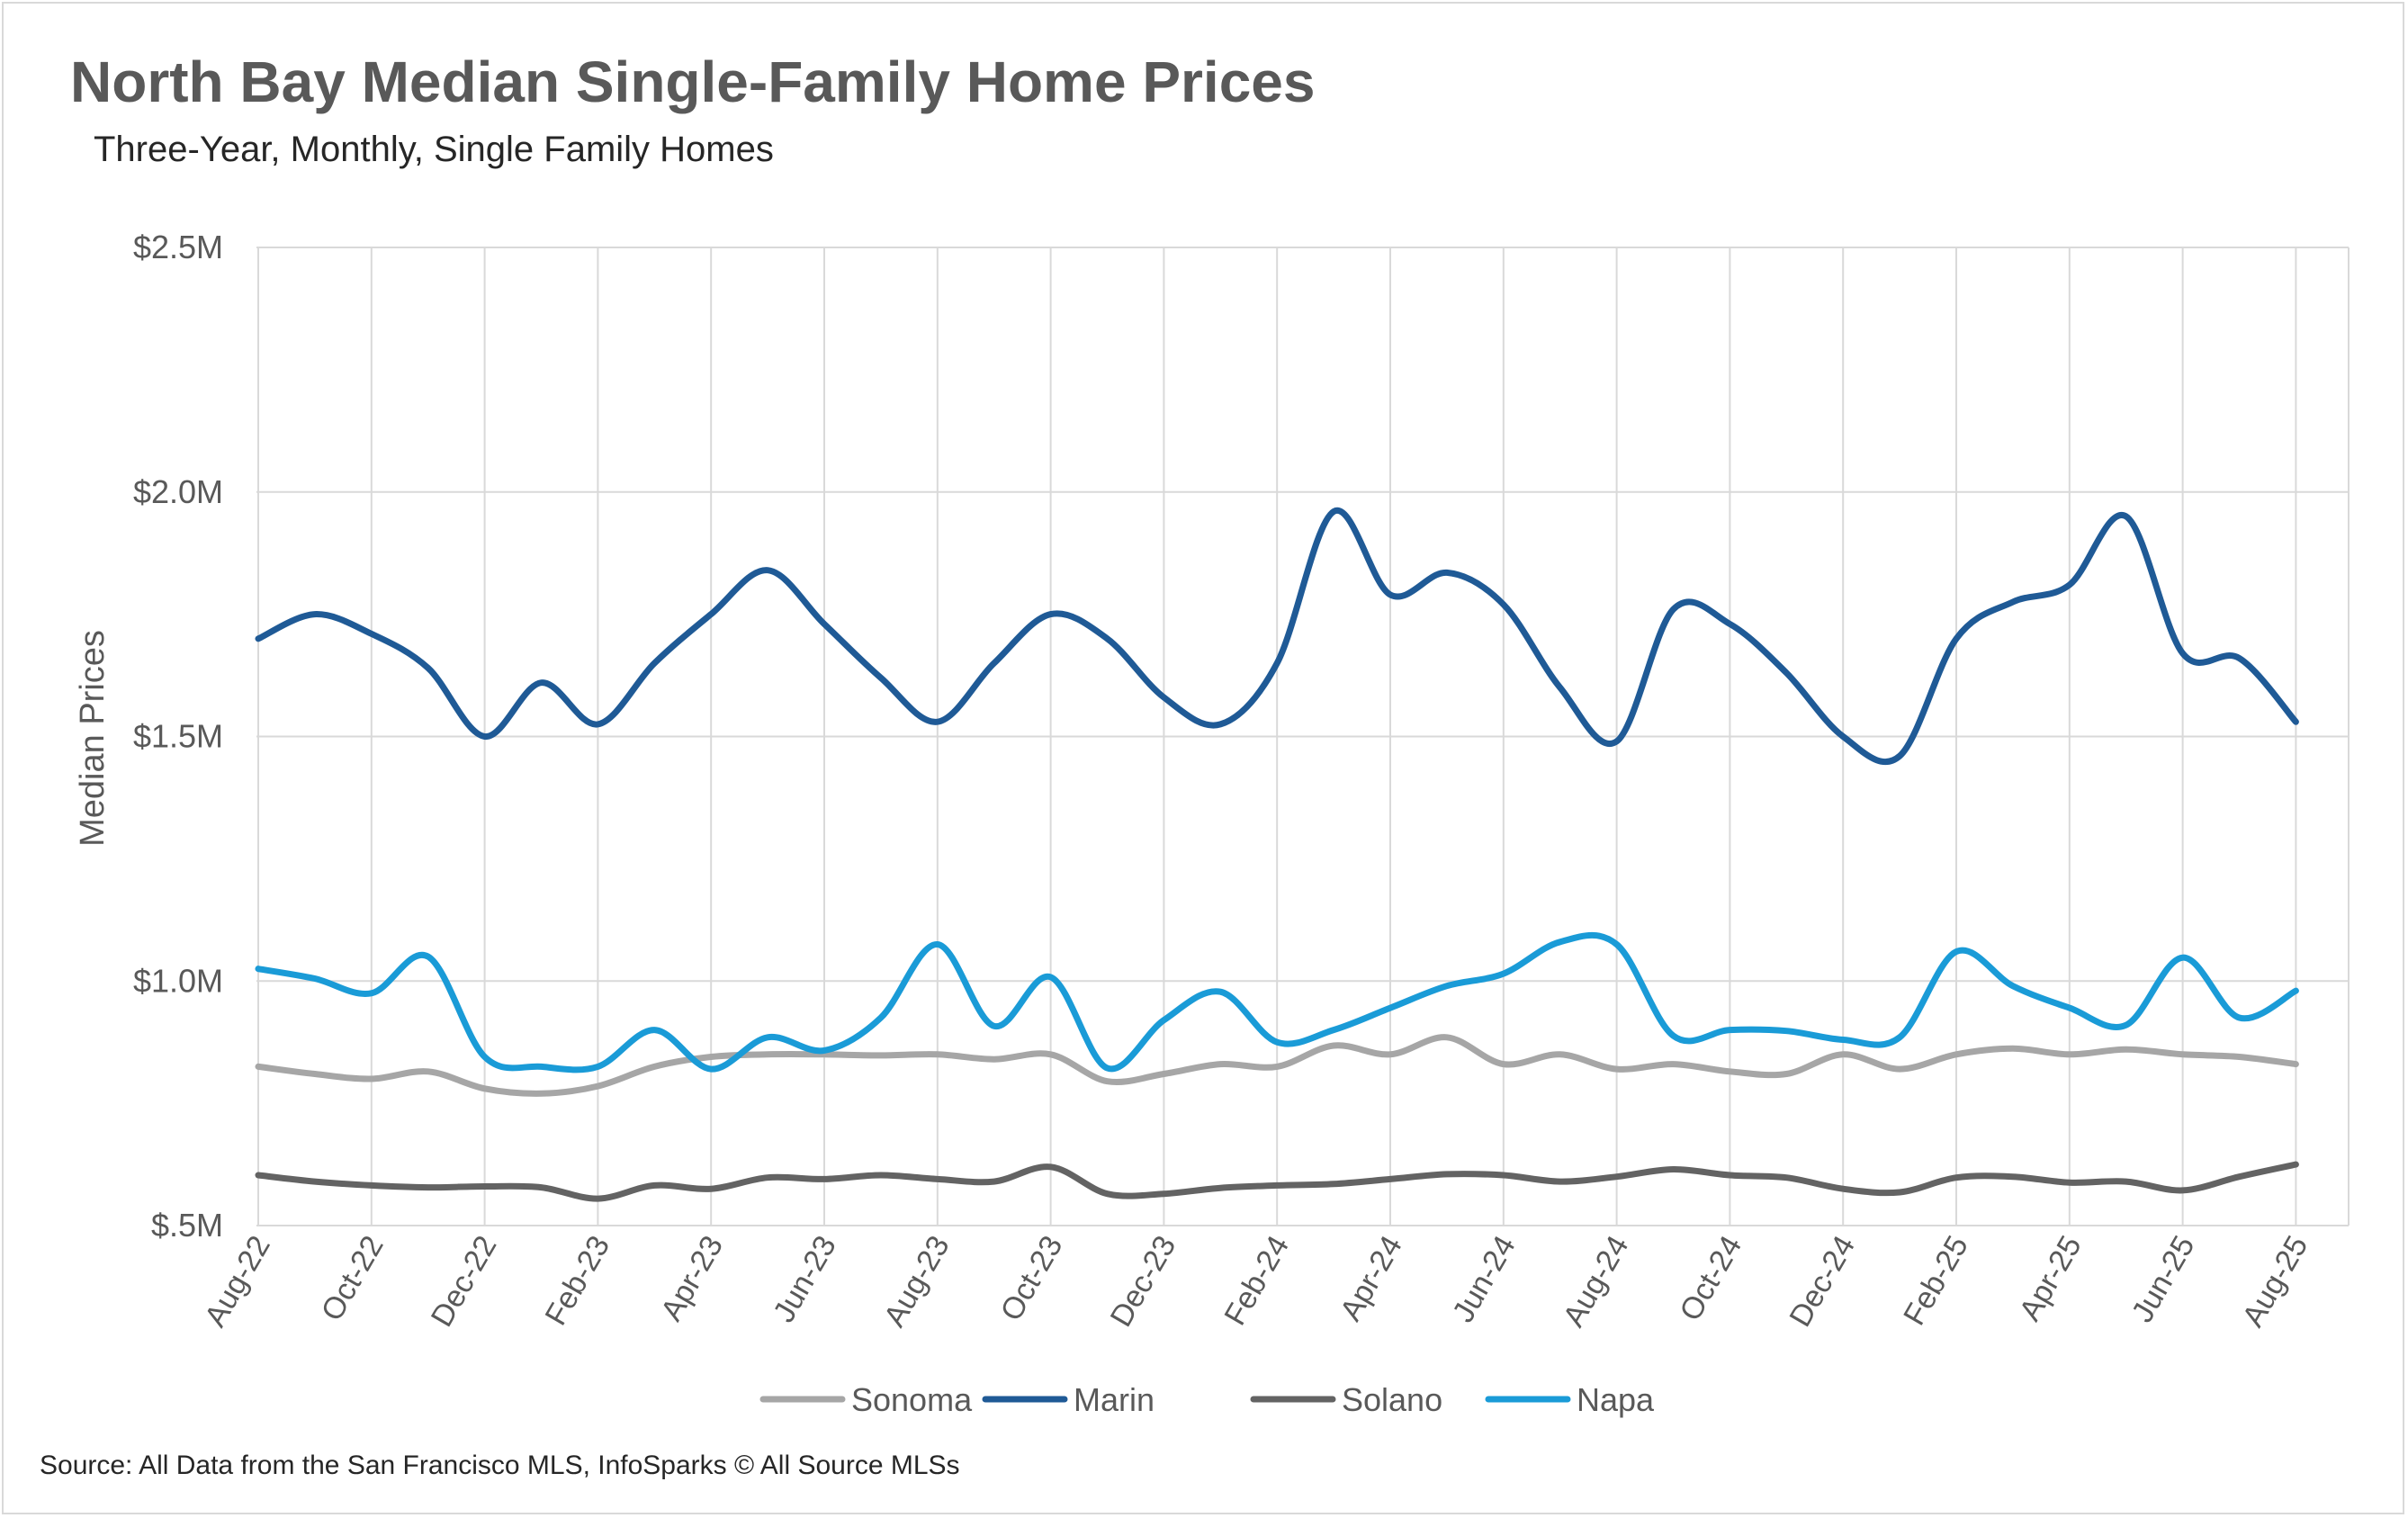 The height and width of the screenshot is (1518, 2408). I want to click on y-axis-ticks: $.5M $1.0M $1.5M $2.0M $2.5M, so click(178, 736).